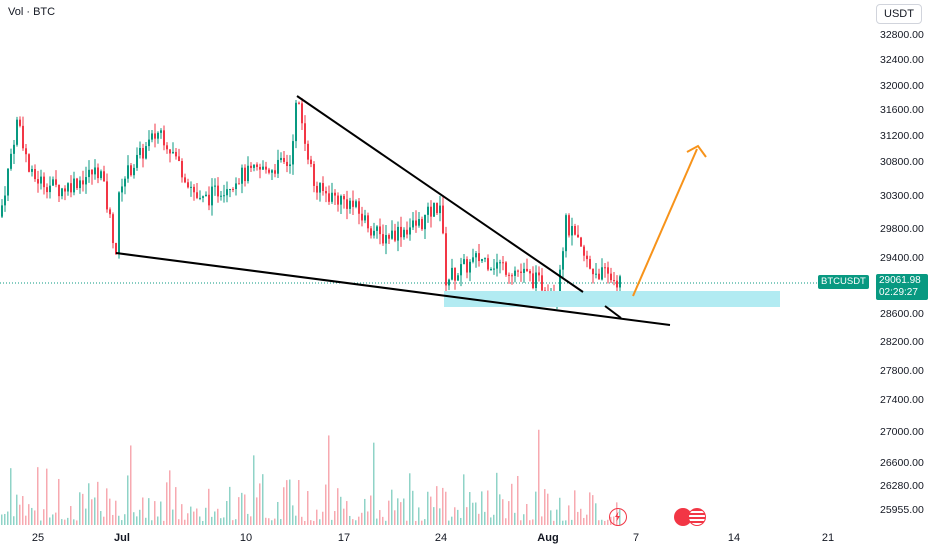 This screenshot has width=932, height=550. What do you see at coordinates (902, 35) in the screenshot?
I see `price-tick-label: 32800.00` at bounding box center [902, 35].